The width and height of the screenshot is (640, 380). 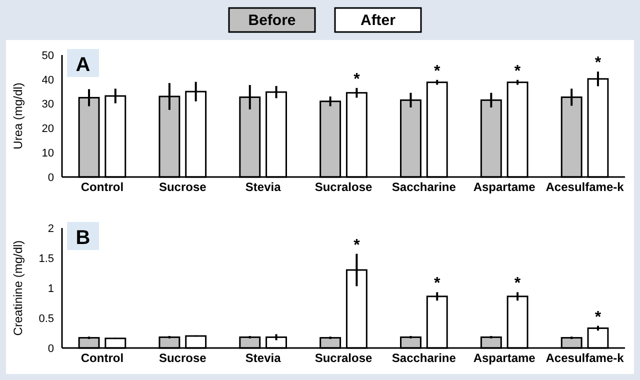 I want to click on chart-title: B, so click(x=83, y=238).